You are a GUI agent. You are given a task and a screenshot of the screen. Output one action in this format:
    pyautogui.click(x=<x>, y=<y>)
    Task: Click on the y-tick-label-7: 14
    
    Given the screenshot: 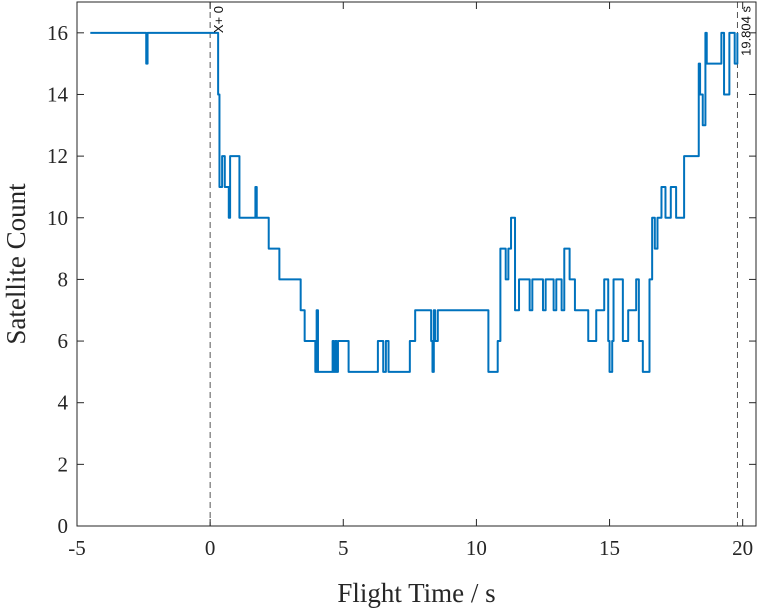 What is the action you would take?
    pyautogui.click(x=58, y=94)
    